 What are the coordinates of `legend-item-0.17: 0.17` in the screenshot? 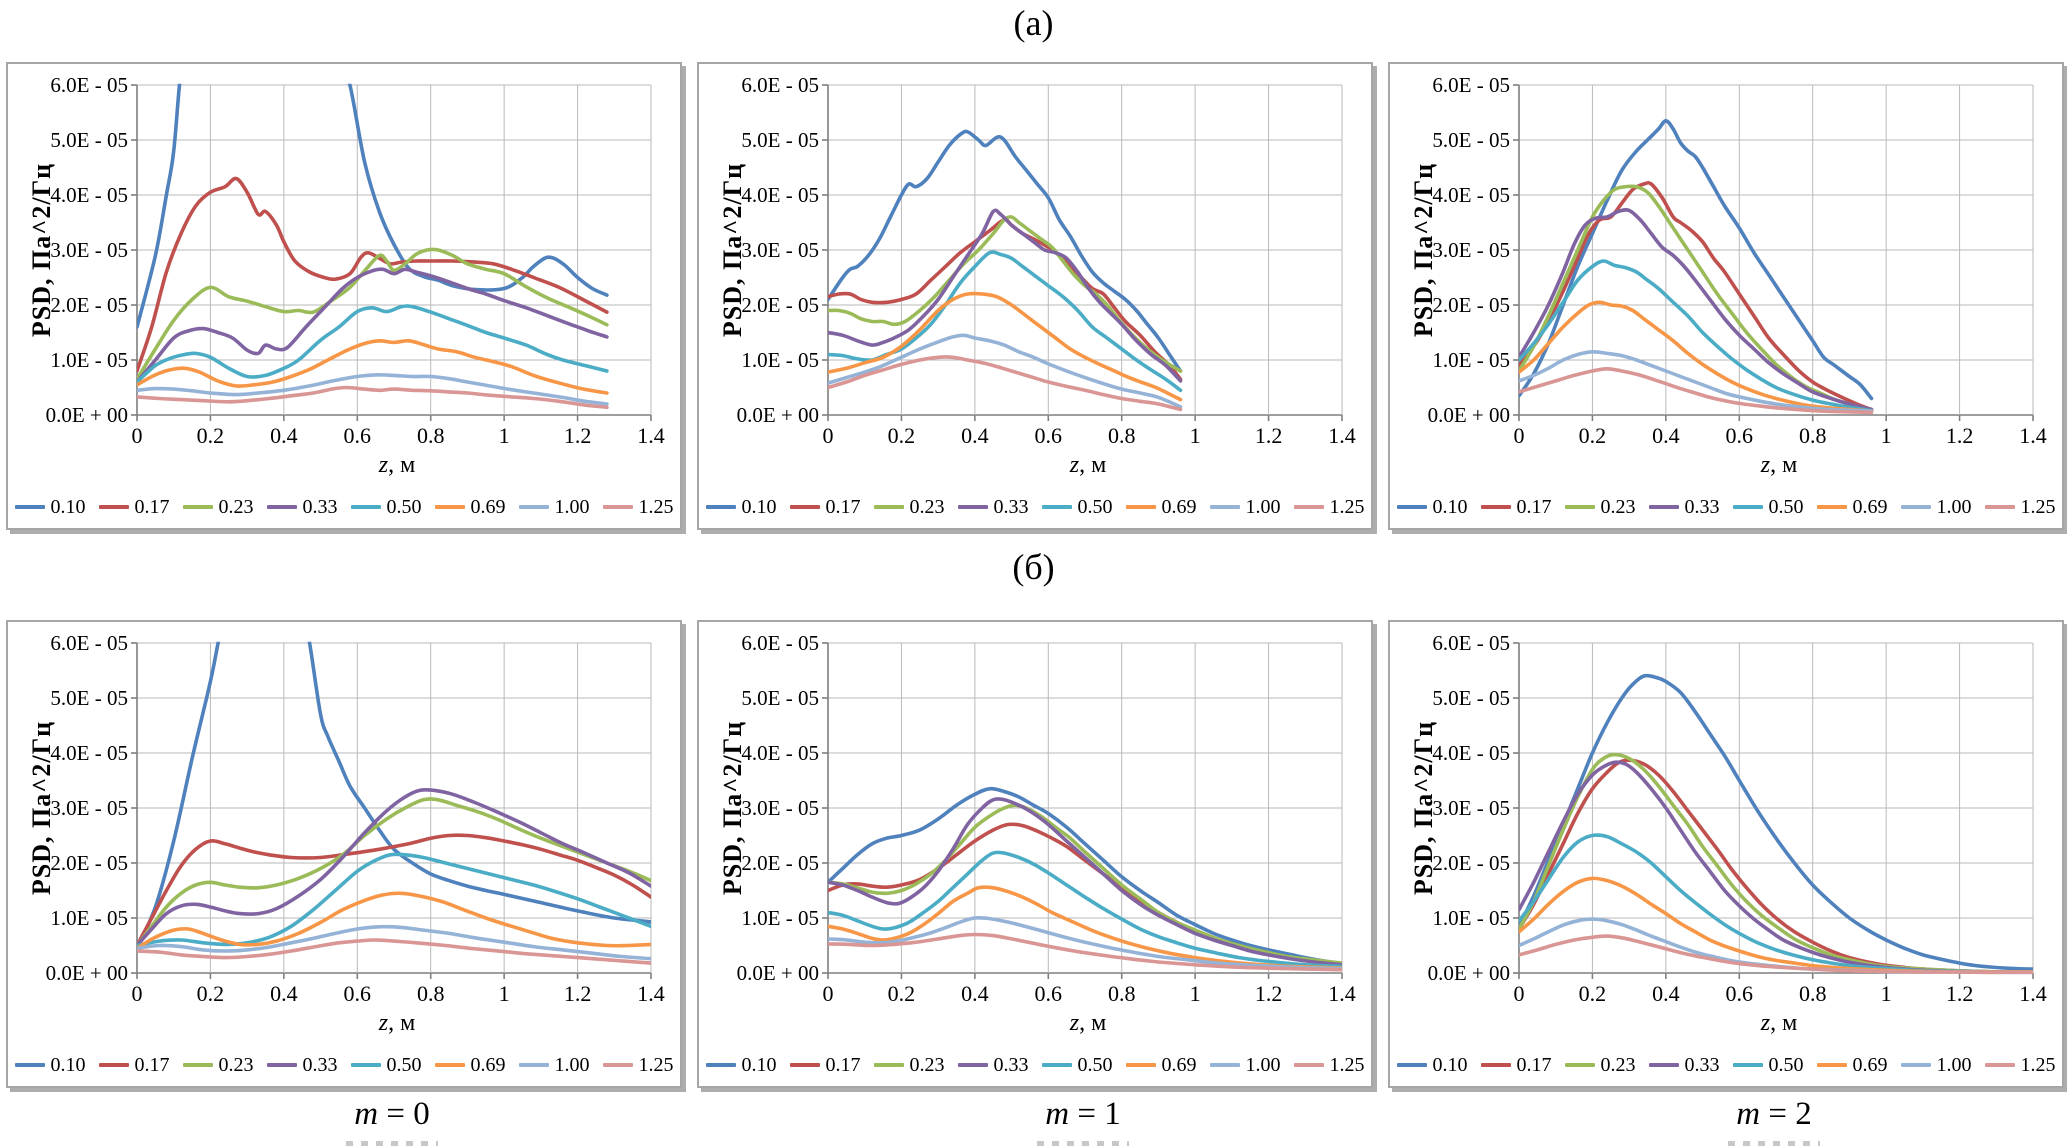 It's located at (134, 1065).